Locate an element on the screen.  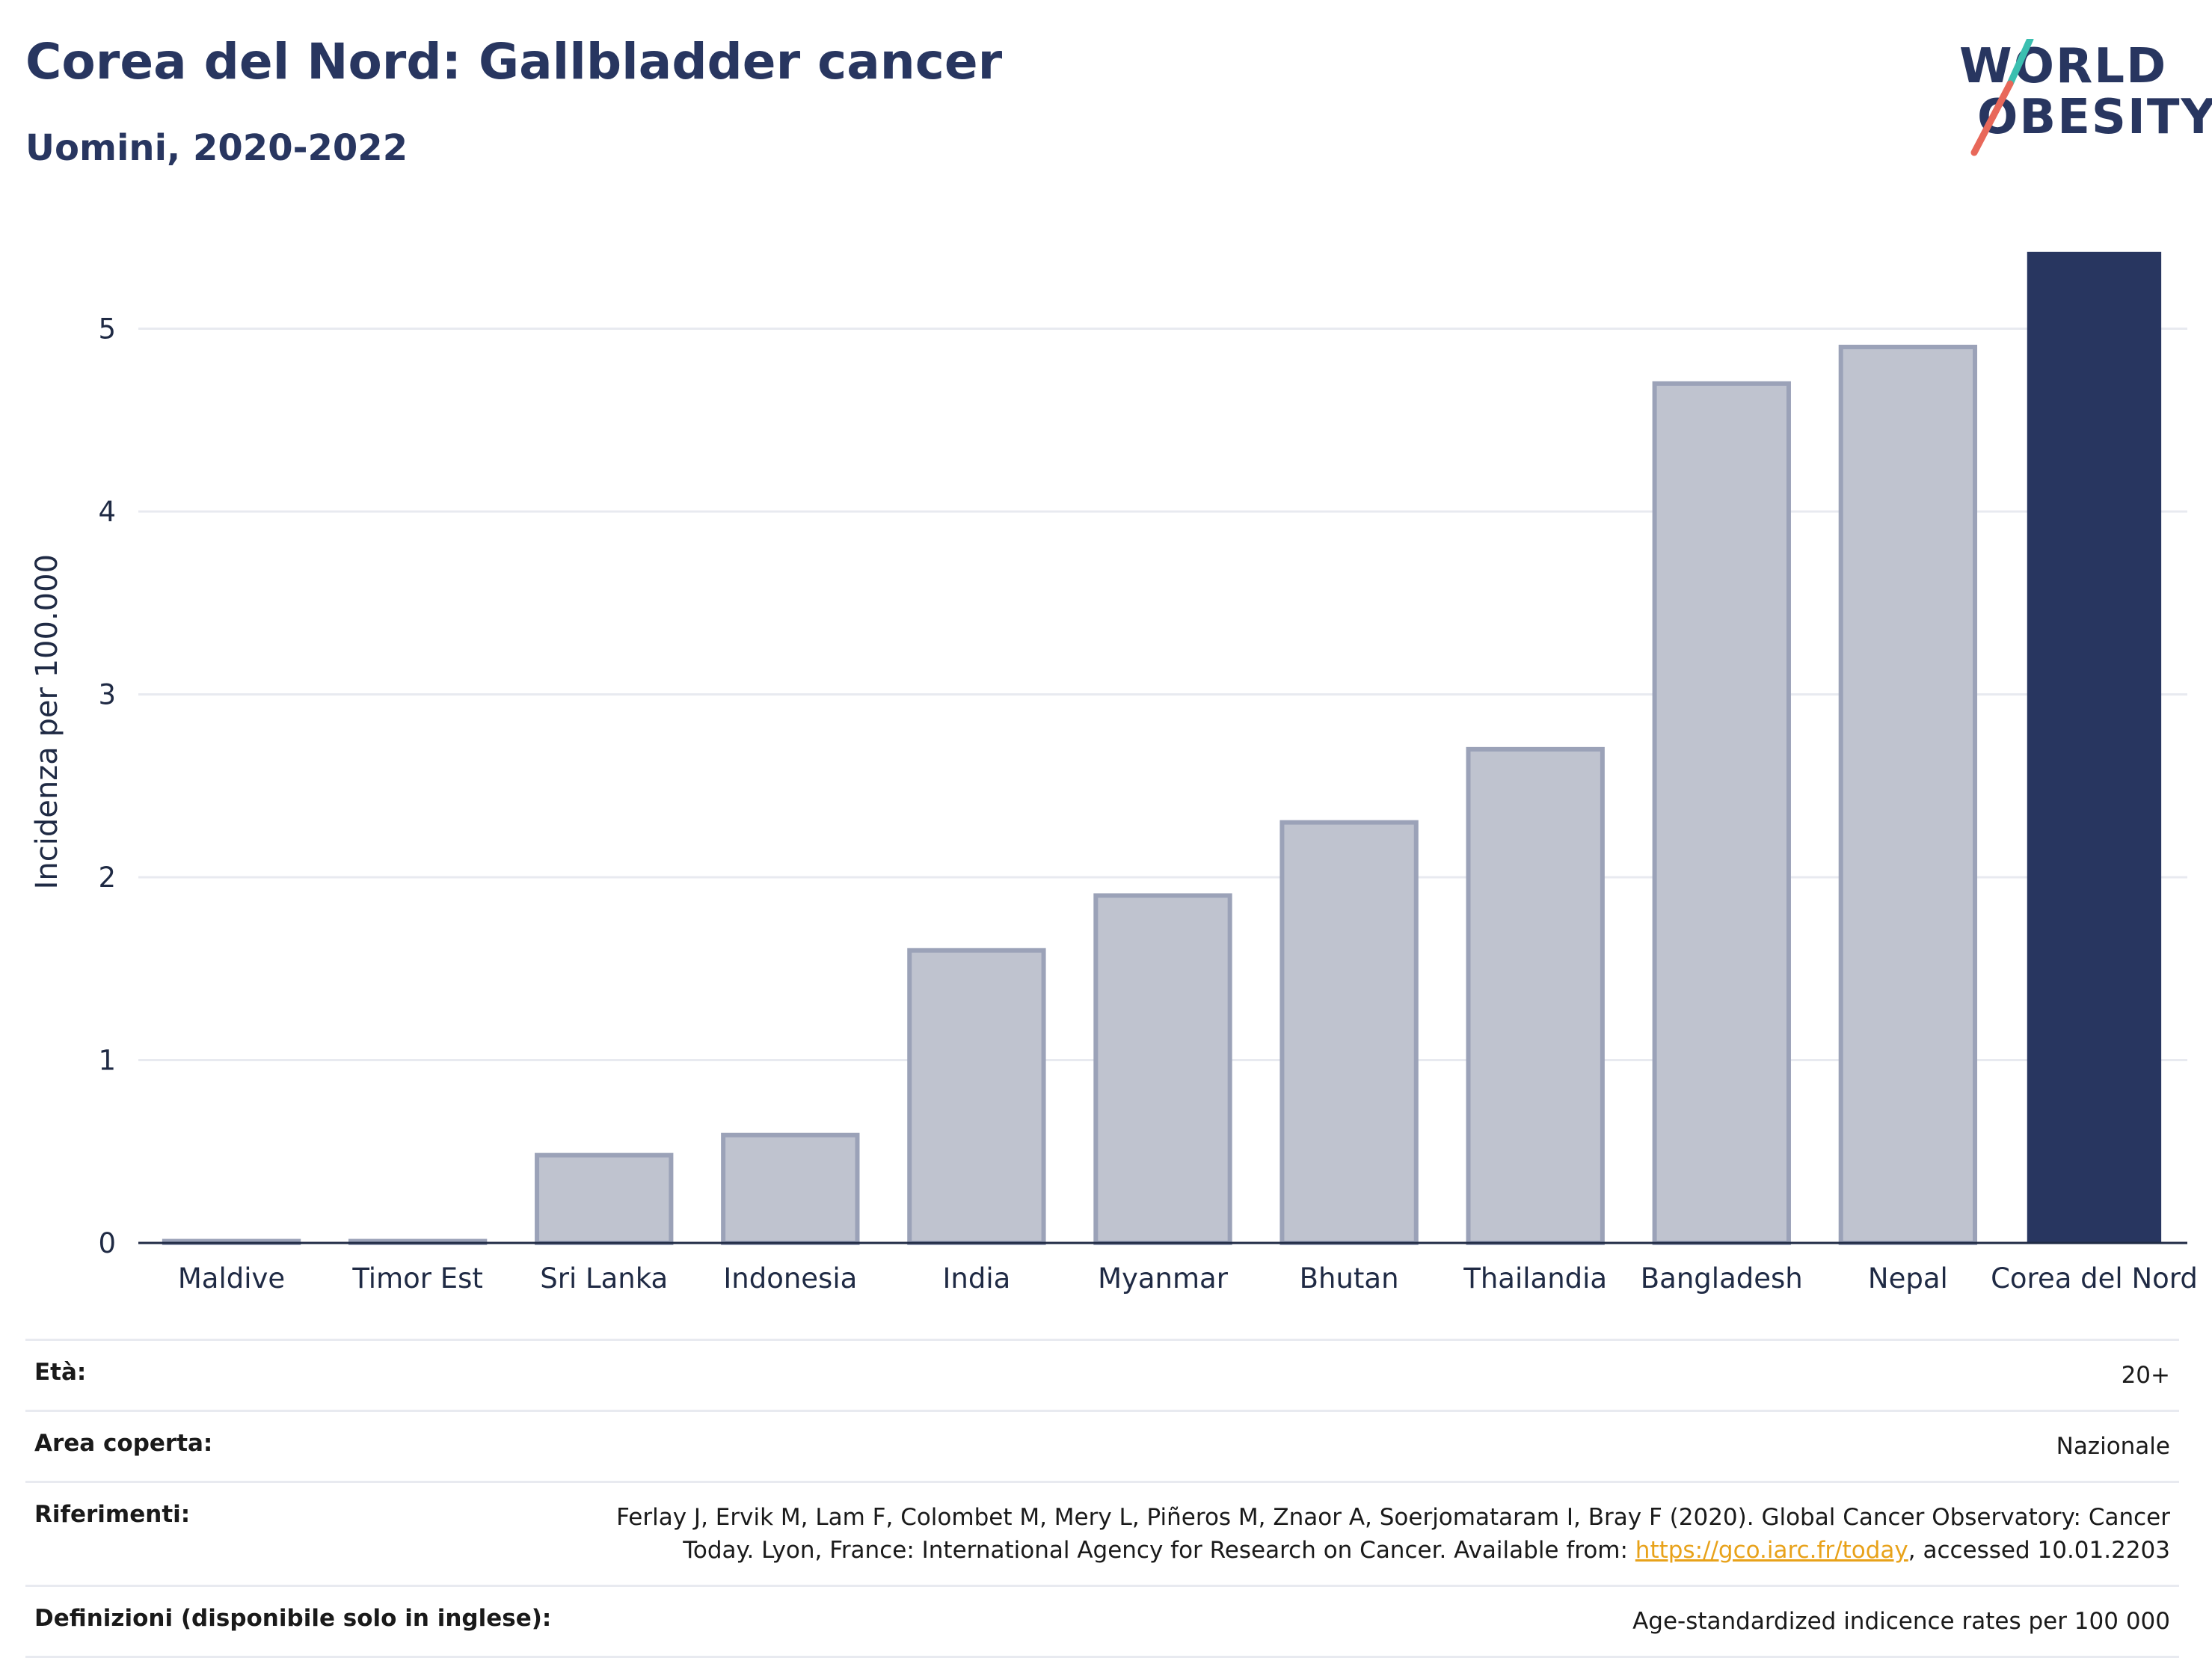
logo-line1: WORLD is located at coordinates (2063, 66).